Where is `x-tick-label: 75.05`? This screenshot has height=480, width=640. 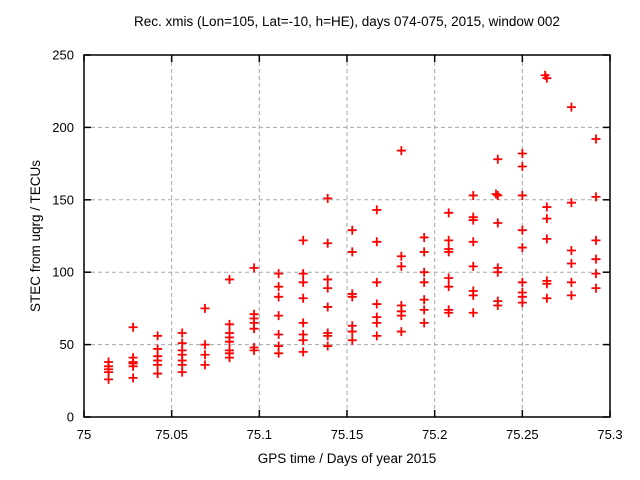 x-tick-label: 75.05 is located at coordinates (171, 434).